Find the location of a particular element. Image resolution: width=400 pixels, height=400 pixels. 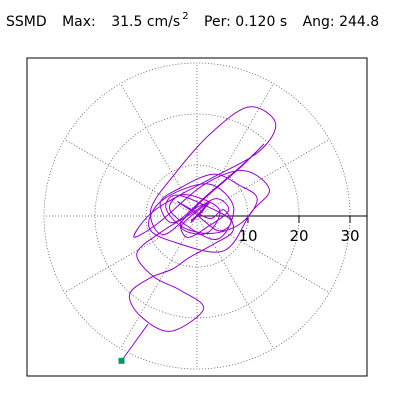

radial-tick-label-10: 10 is located at coordinates (247, 236).